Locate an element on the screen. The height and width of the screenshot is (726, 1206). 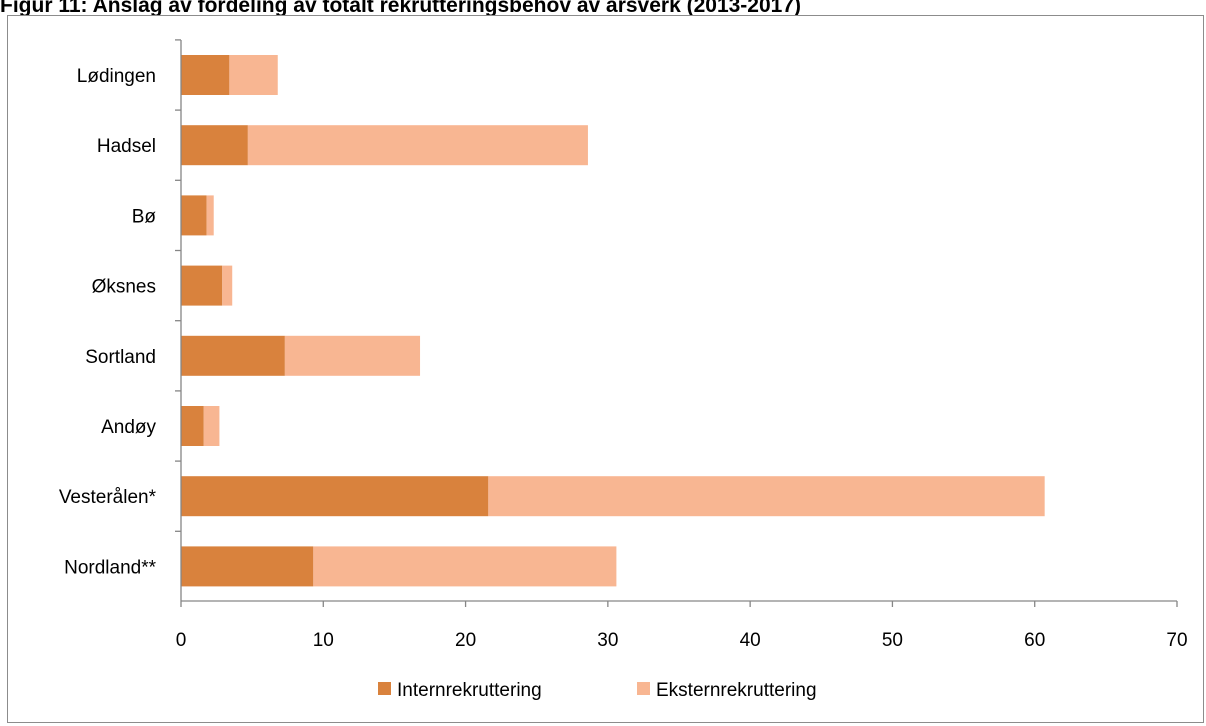
x-tick-label: 30 is located at coordinates (607, 640).